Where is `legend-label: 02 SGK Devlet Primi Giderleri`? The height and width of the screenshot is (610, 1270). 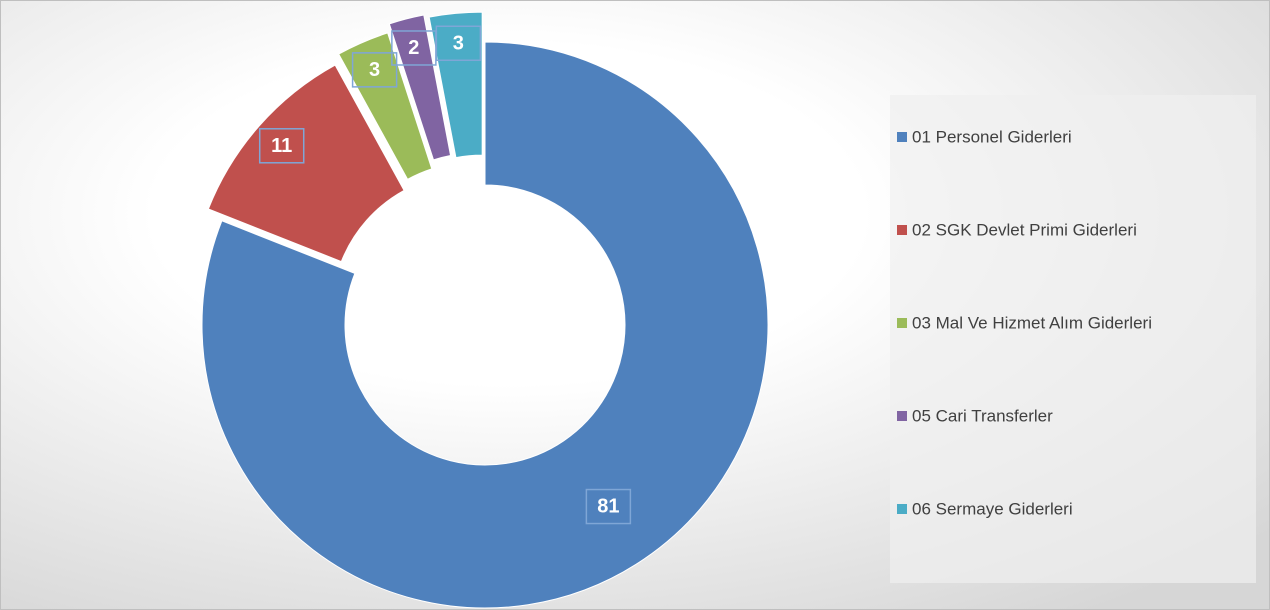 legend-label: 02 SGK Devlet Primi Giderleri is located at coordinates (1024, 230).